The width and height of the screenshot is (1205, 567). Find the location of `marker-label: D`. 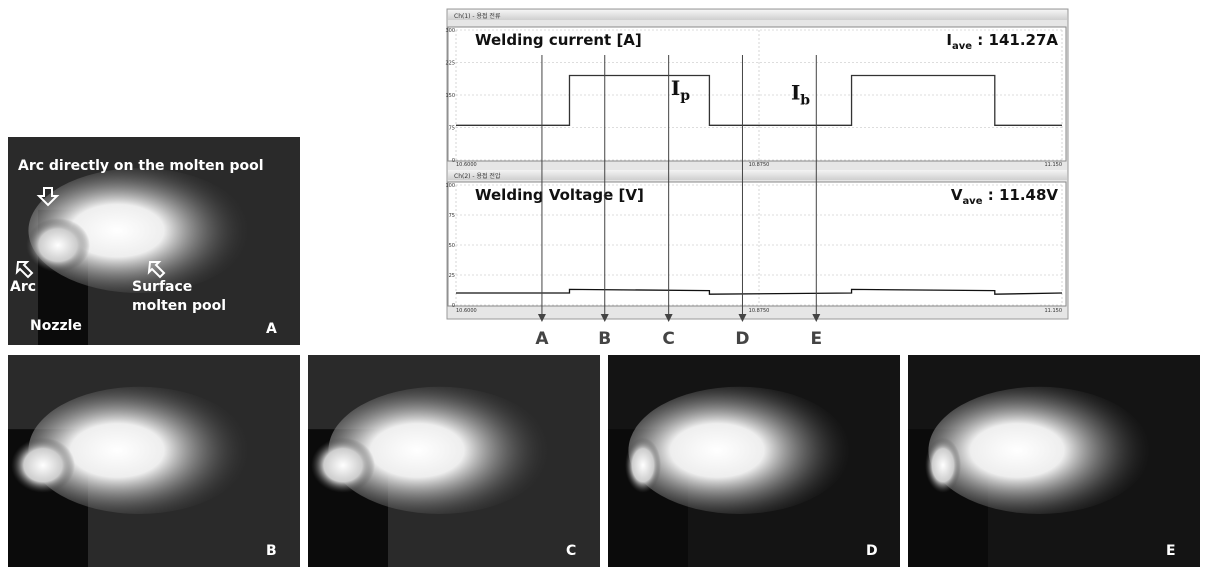

marker-label: D is located at coordinates (742, 339).